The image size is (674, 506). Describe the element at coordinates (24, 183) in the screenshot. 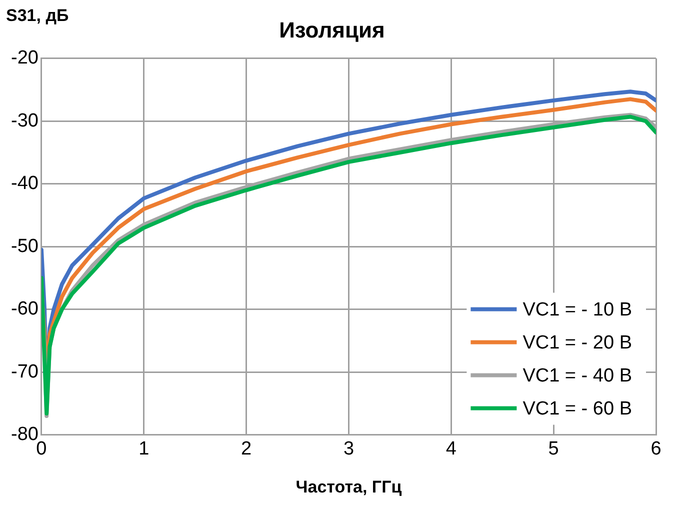

I see `y-tick-label: -40` at that location.